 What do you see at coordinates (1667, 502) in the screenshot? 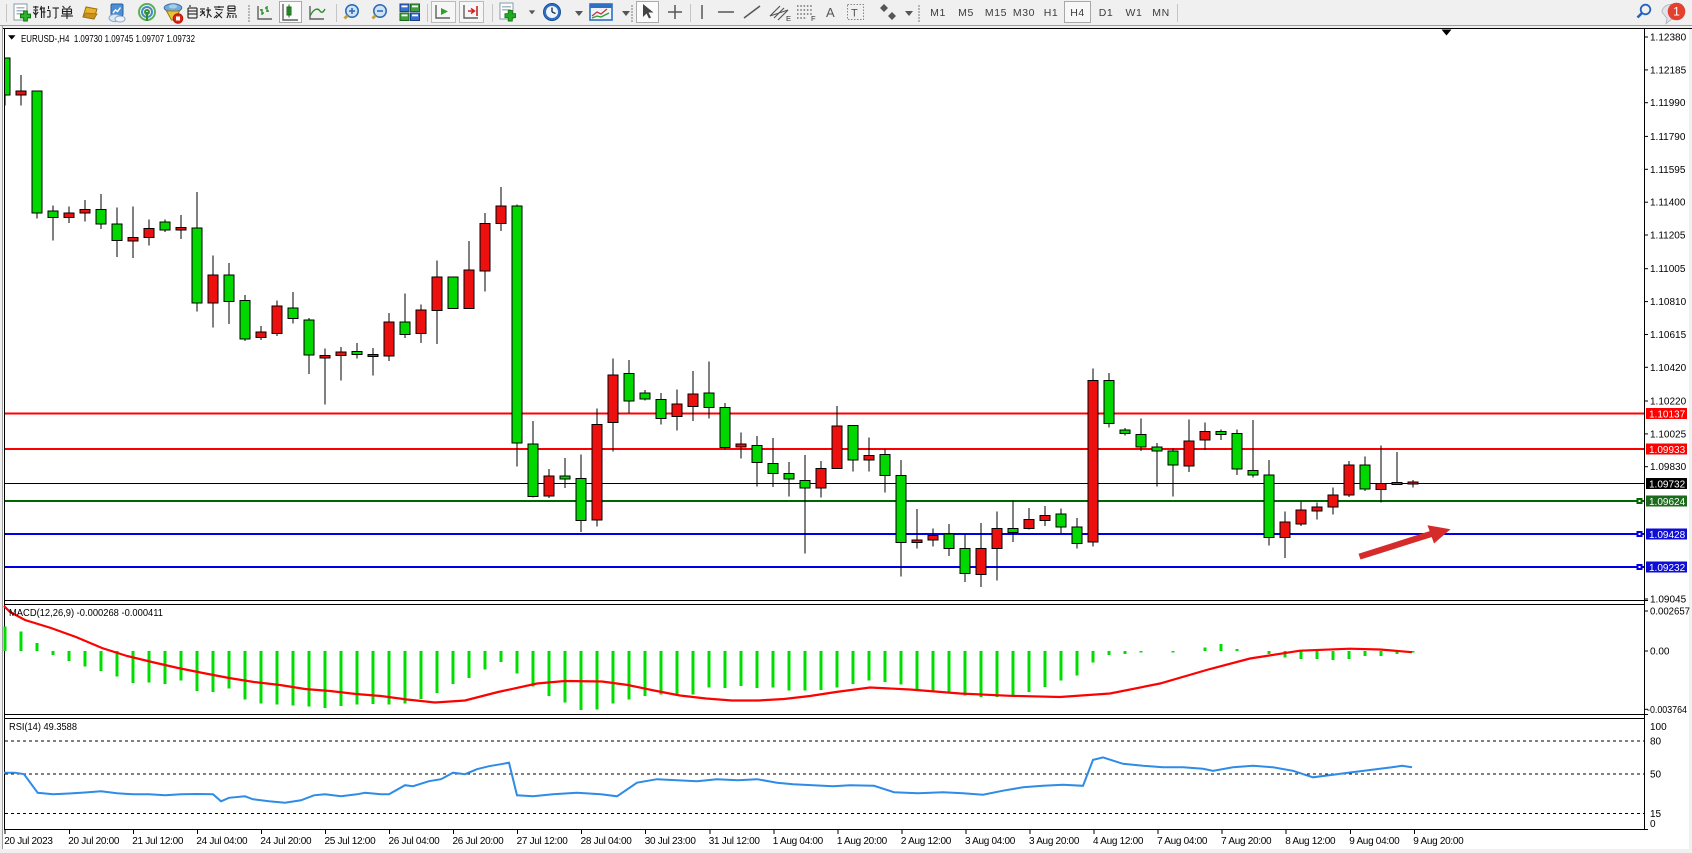
I see `svg-text: 1.09624` at bounding box center [1667, 502].